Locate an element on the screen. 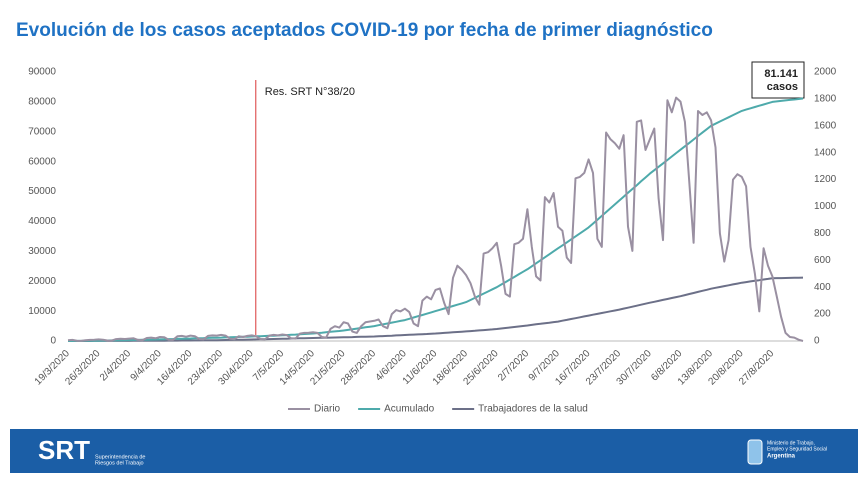  callout-box is located at coordinates (778, 80).